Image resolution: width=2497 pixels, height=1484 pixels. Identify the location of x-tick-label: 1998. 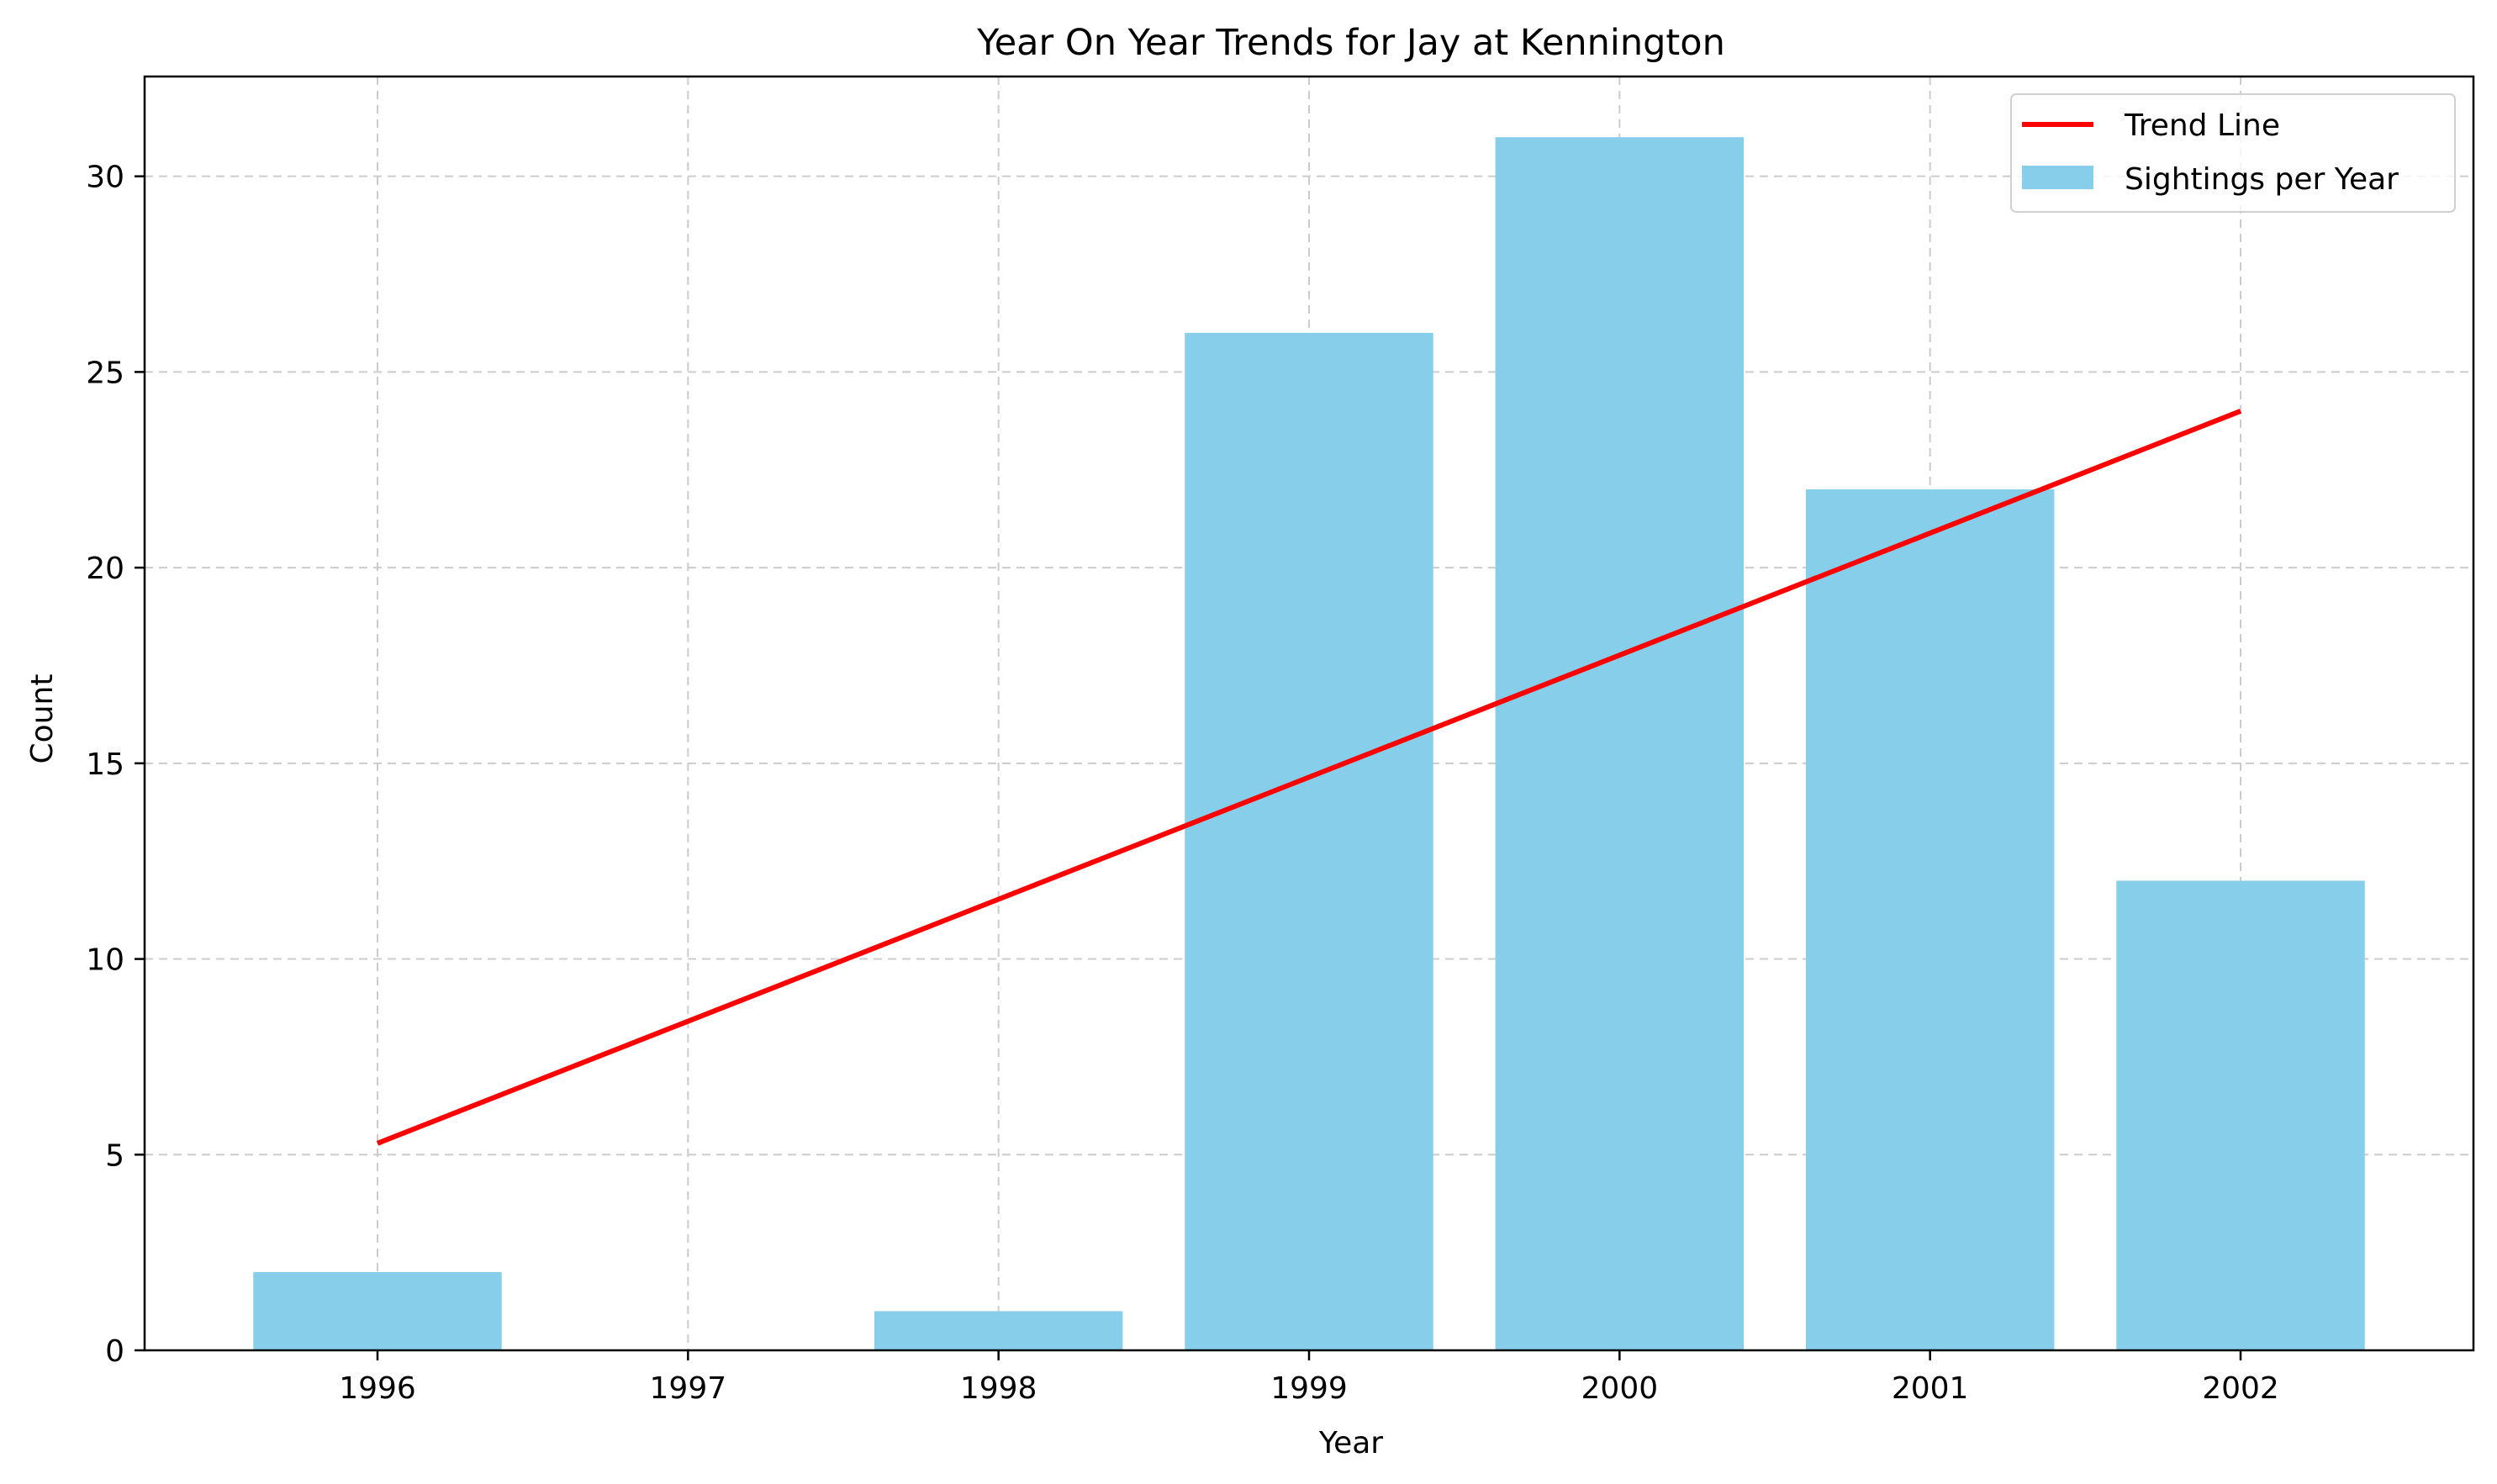
(999, 1388).